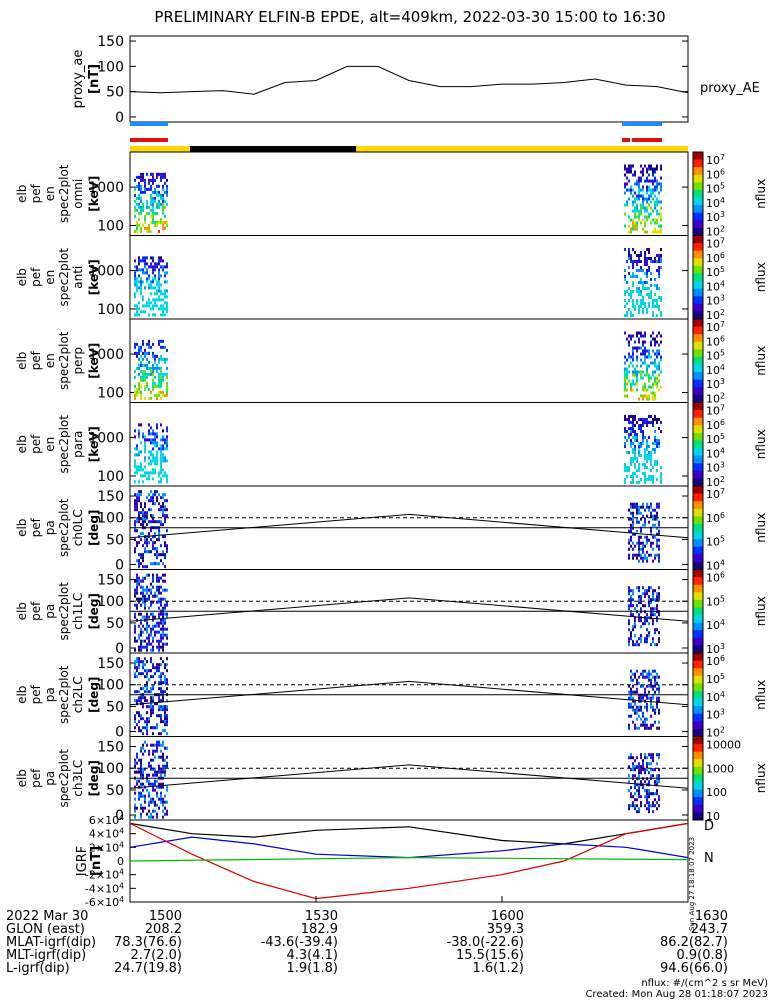  I want to click on y-axis-label-pa_ch3: elb, so click(22, 778).